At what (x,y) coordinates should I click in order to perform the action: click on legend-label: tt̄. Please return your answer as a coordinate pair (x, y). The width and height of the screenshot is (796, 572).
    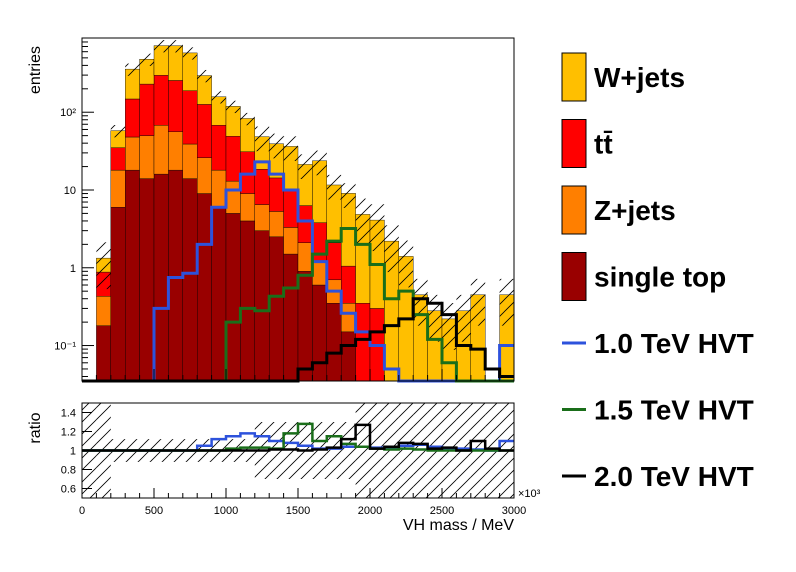
    Looking at the image, I should click on (603, 144).